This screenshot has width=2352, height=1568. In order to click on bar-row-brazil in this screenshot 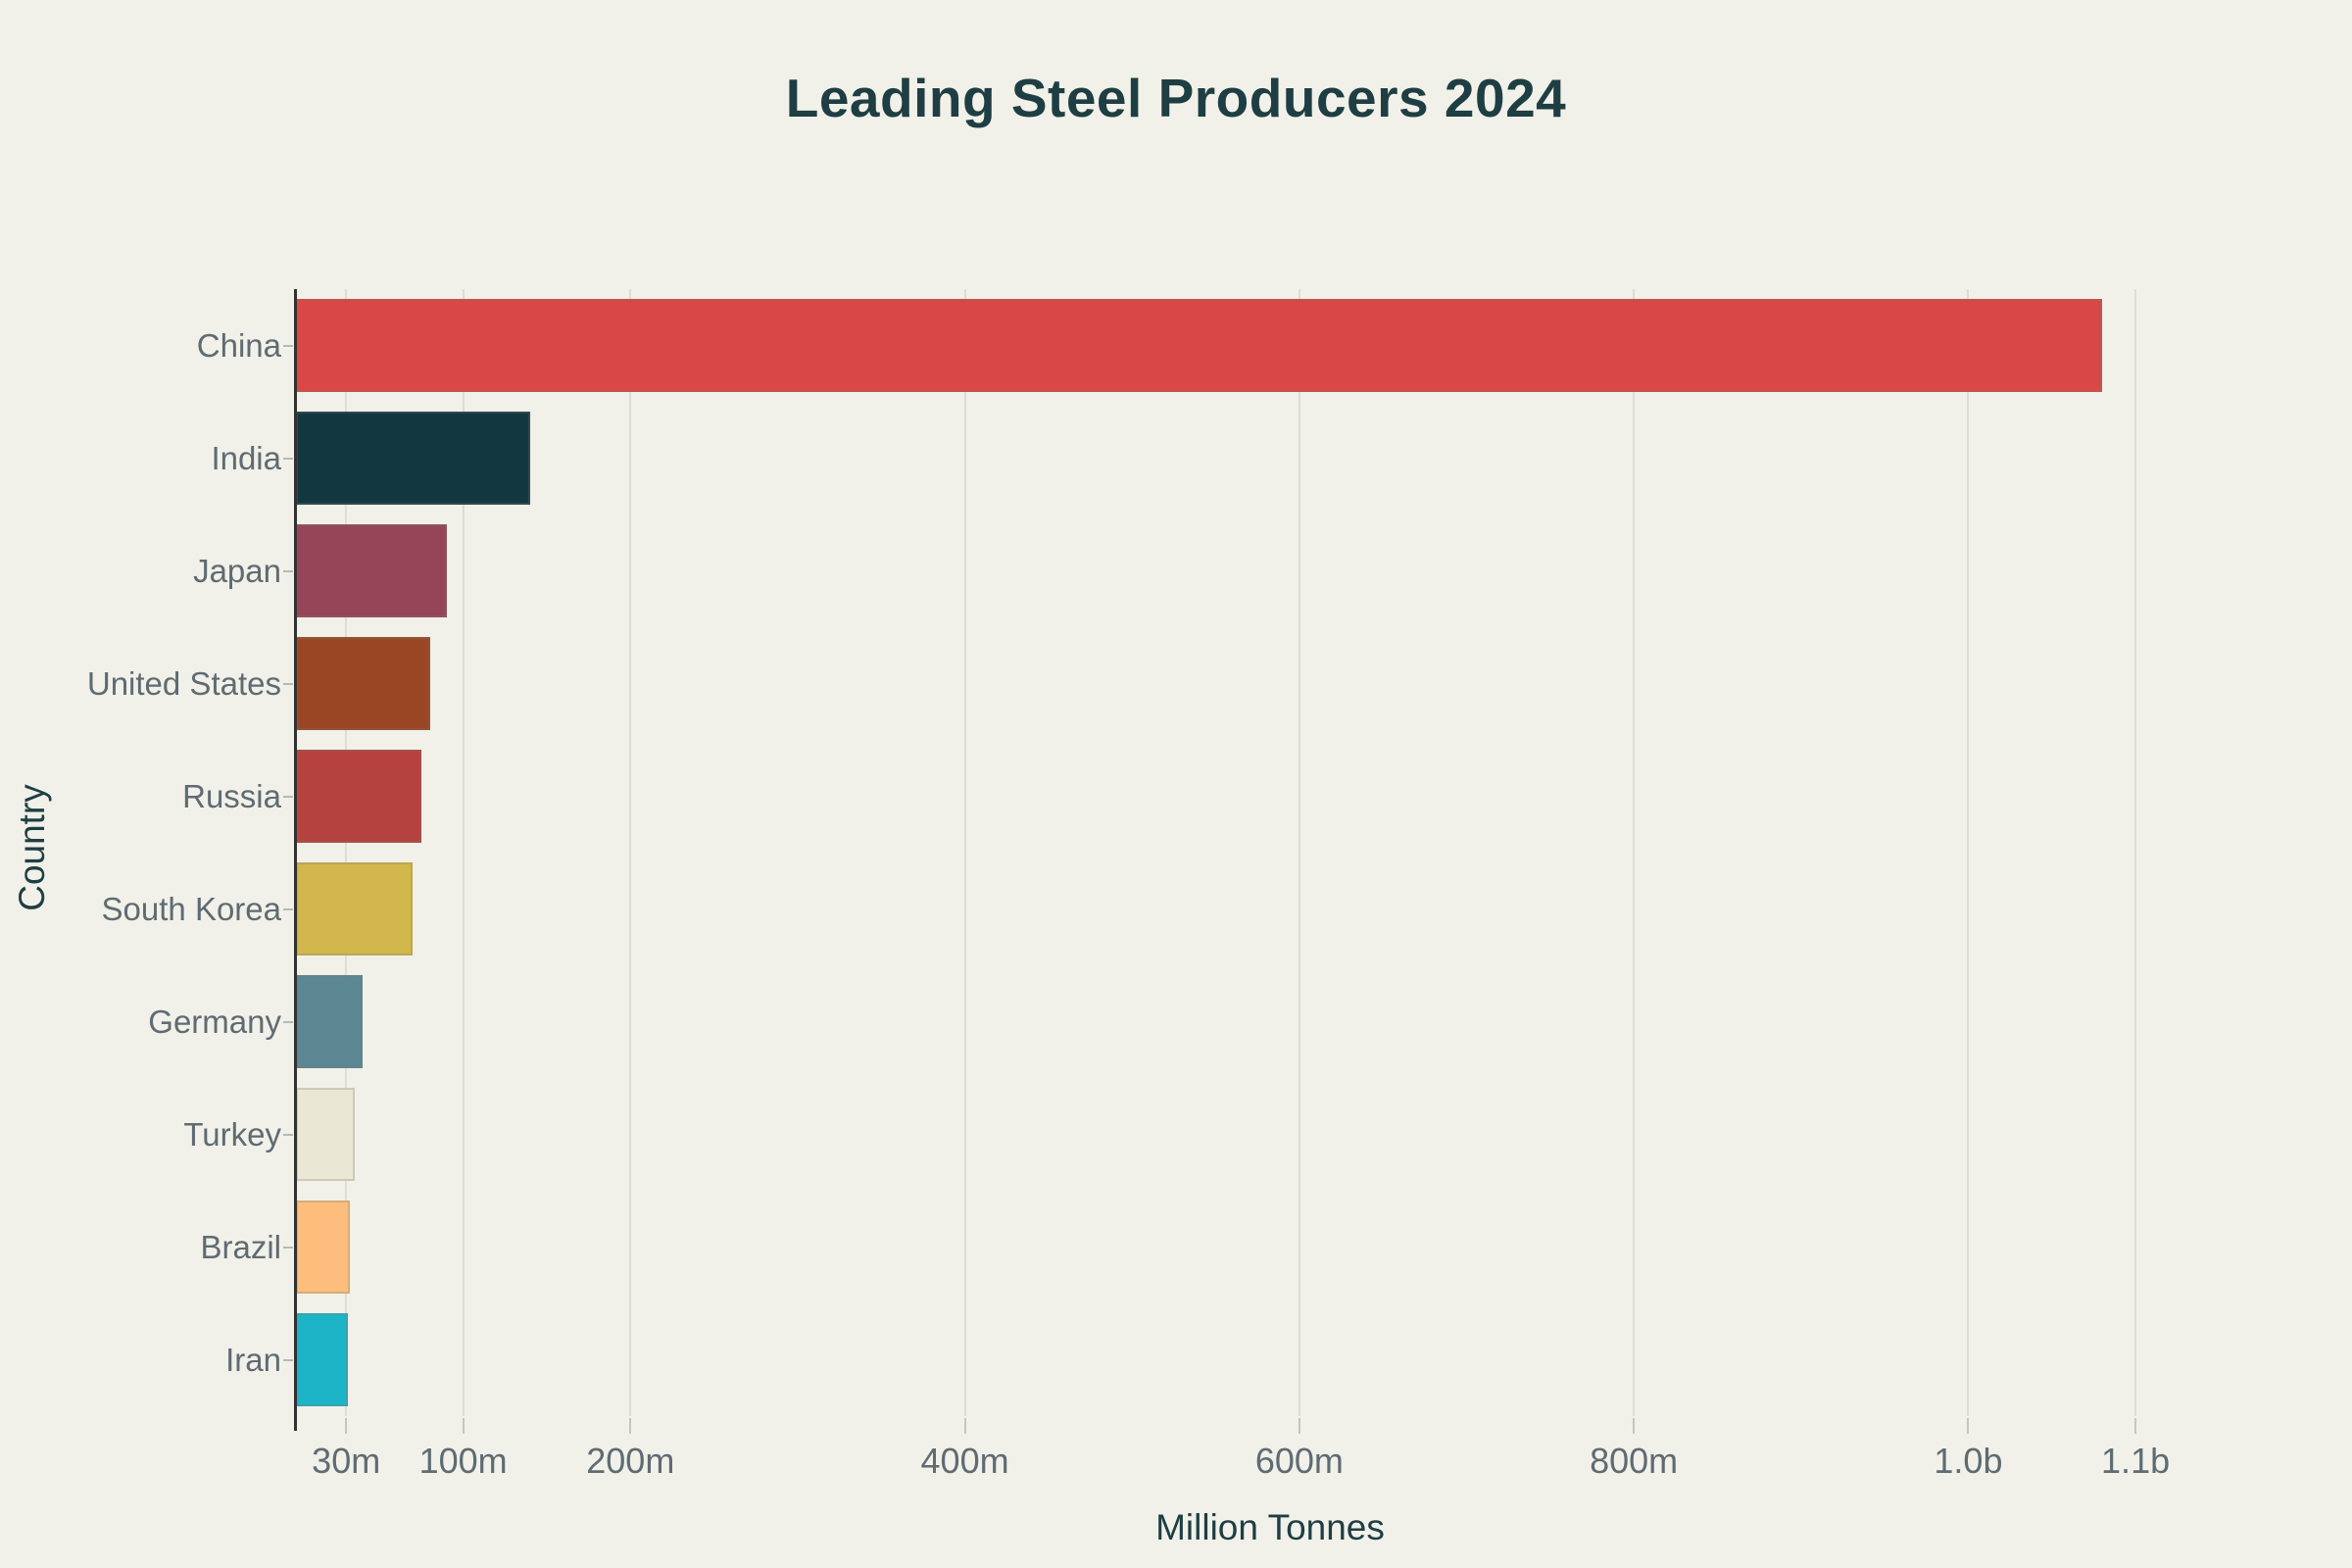, I will do `click(1270, 1247)`.